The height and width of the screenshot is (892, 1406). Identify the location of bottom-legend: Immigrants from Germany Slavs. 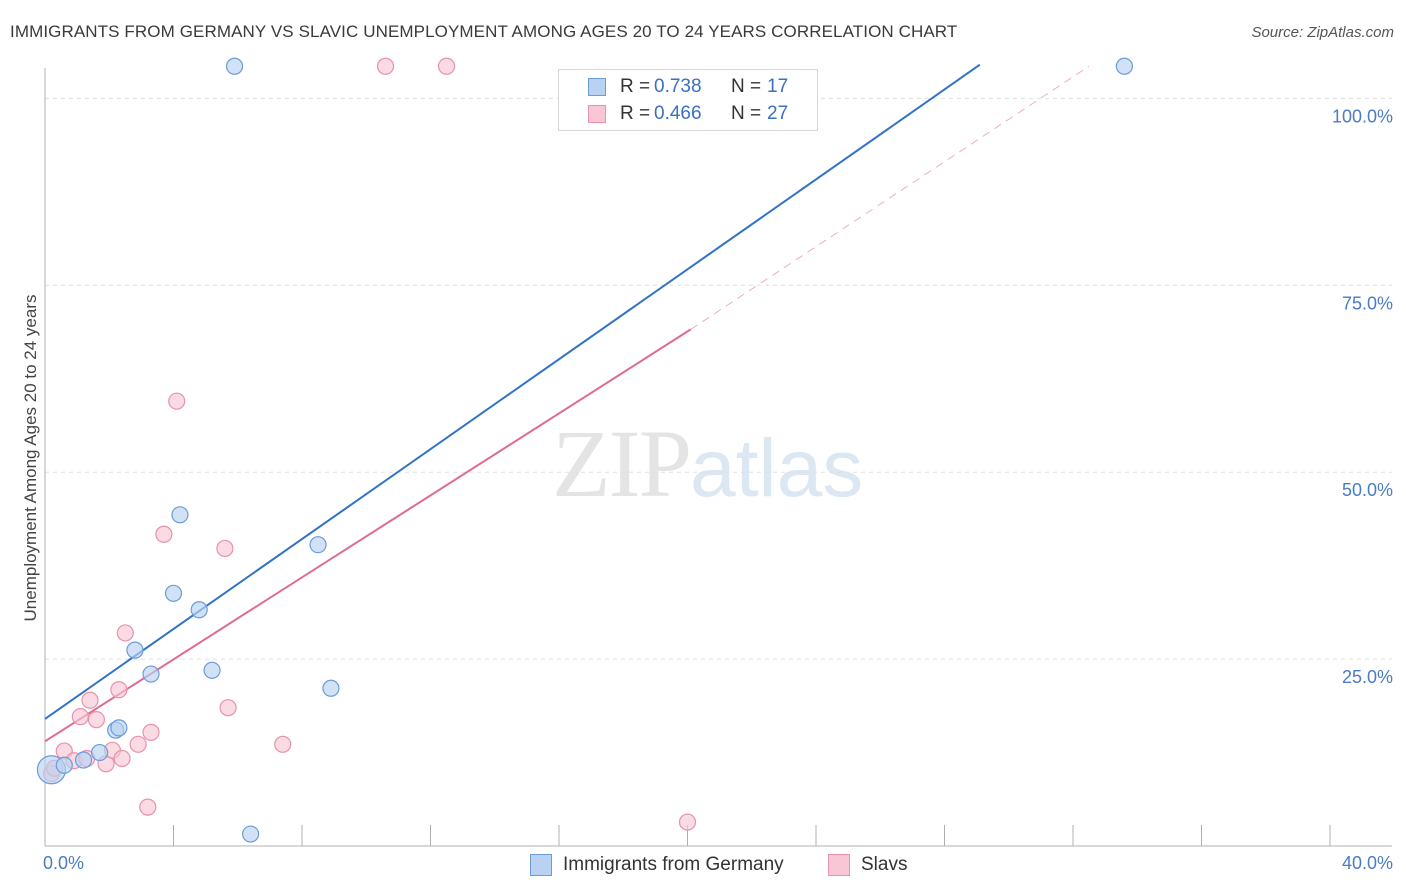
(703, 865).